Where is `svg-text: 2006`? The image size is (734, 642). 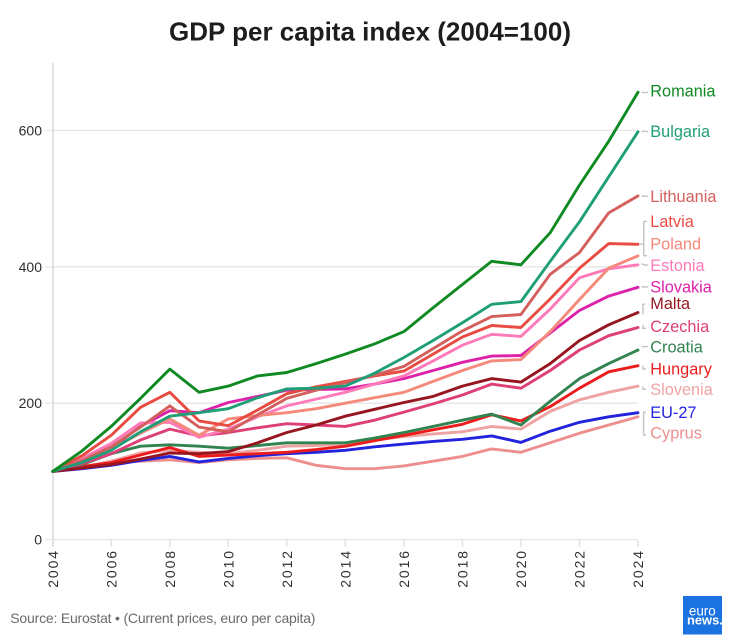
svg-text: 2006 is located at coordinates (111, 568).